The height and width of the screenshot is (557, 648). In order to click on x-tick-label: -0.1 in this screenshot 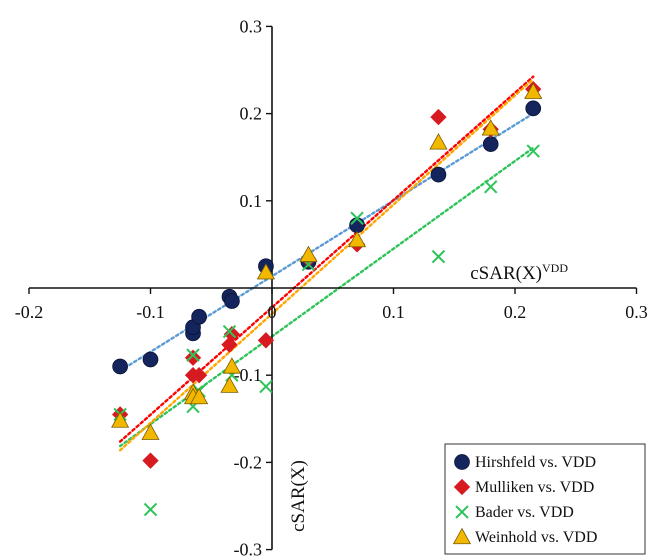, I will do `click(150, 312)`.